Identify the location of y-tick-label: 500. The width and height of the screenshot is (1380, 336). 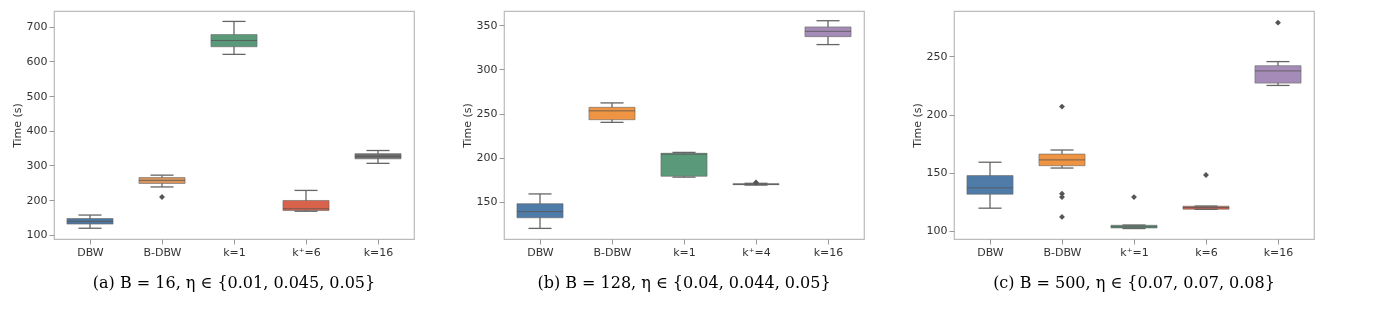
(37, 96).